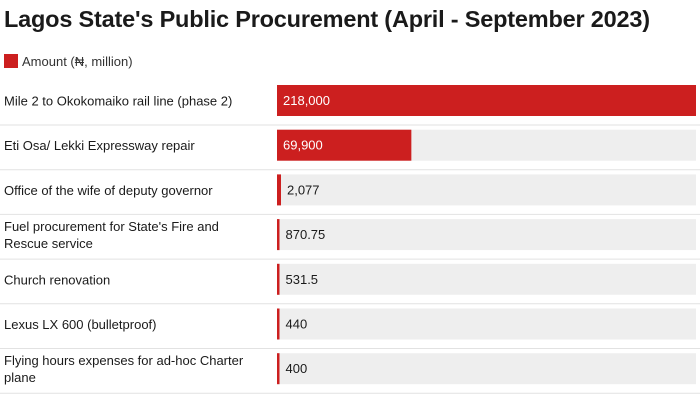  I want to click on legend-swatch, so click(11, 61).